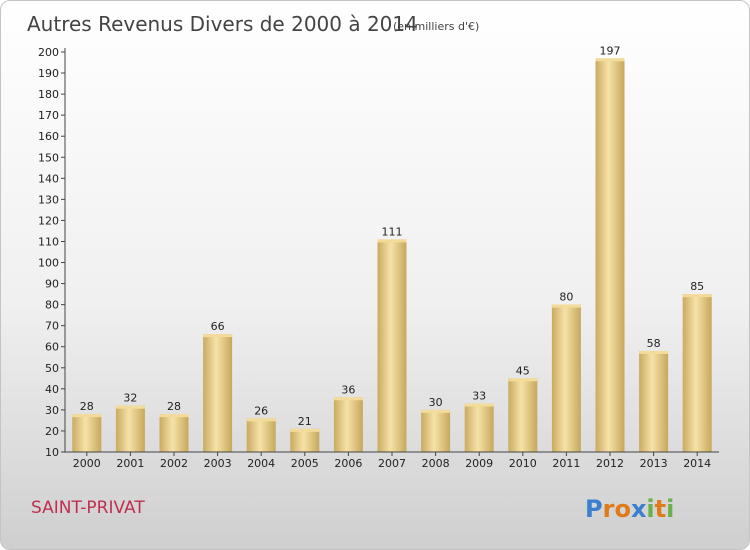 Image resolution: width=750 pixels, height=550 pixels. I want to click on value-label: 45, so click(523, 370).